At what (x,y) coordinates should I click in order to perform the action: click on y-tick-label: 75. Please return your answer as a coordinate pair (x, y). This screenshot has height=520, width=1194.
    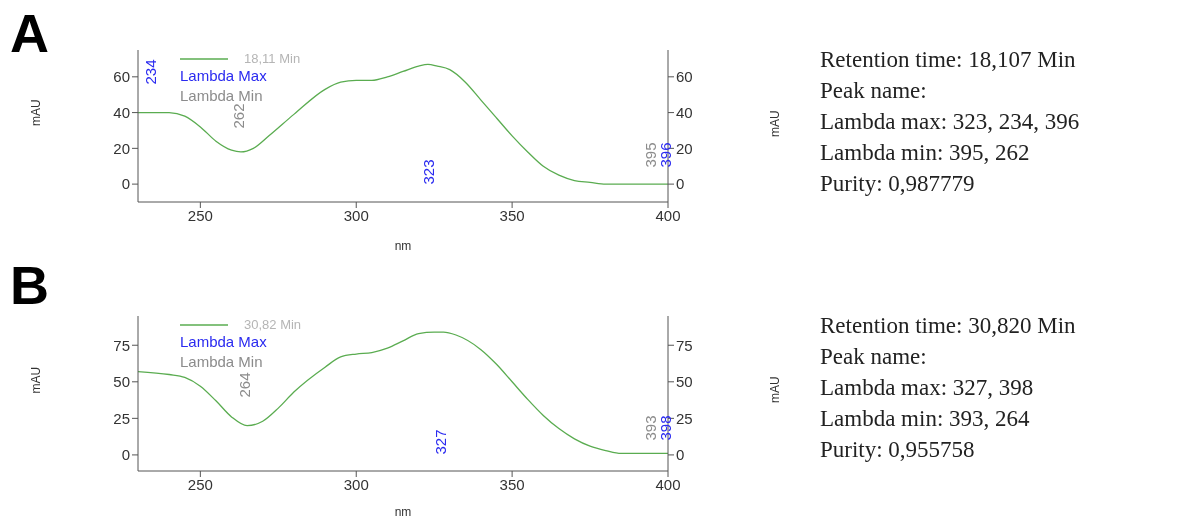
    Looking at the image, I should click on (121, 345).